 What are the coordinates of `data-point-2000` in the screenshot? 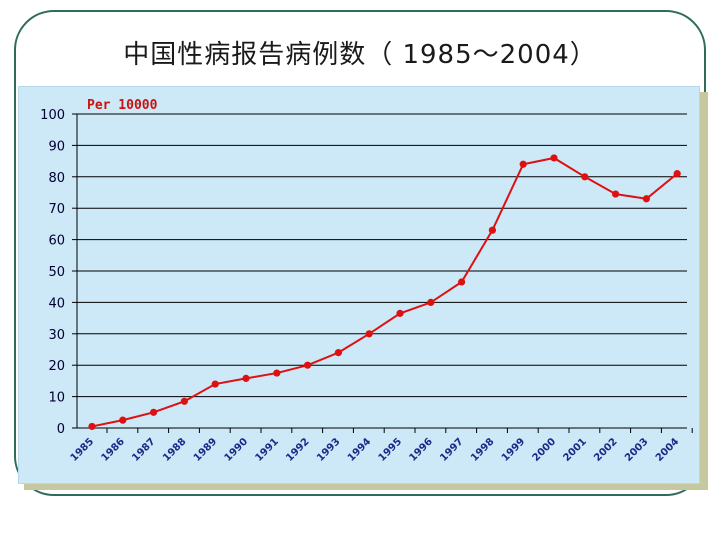 It's located at (554, 158).